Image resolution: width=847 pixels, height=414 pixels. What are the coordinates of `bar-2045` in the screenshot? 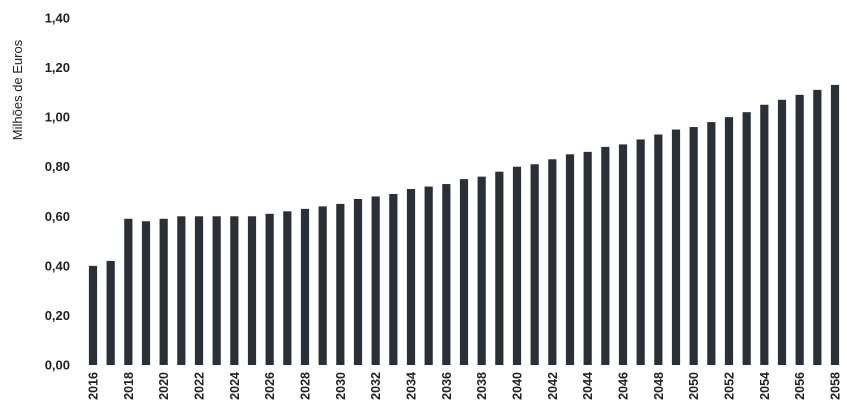 It's located at (605, 255).